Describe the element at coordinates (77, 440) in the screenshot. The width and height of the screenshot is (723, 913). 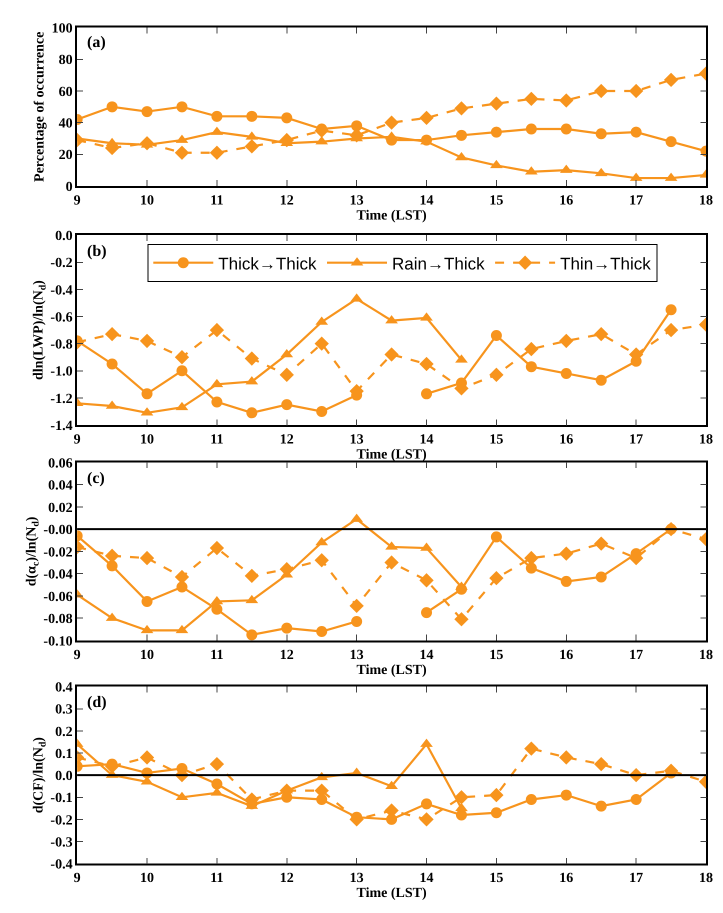
I see `x-tick-label: 9` at that location.